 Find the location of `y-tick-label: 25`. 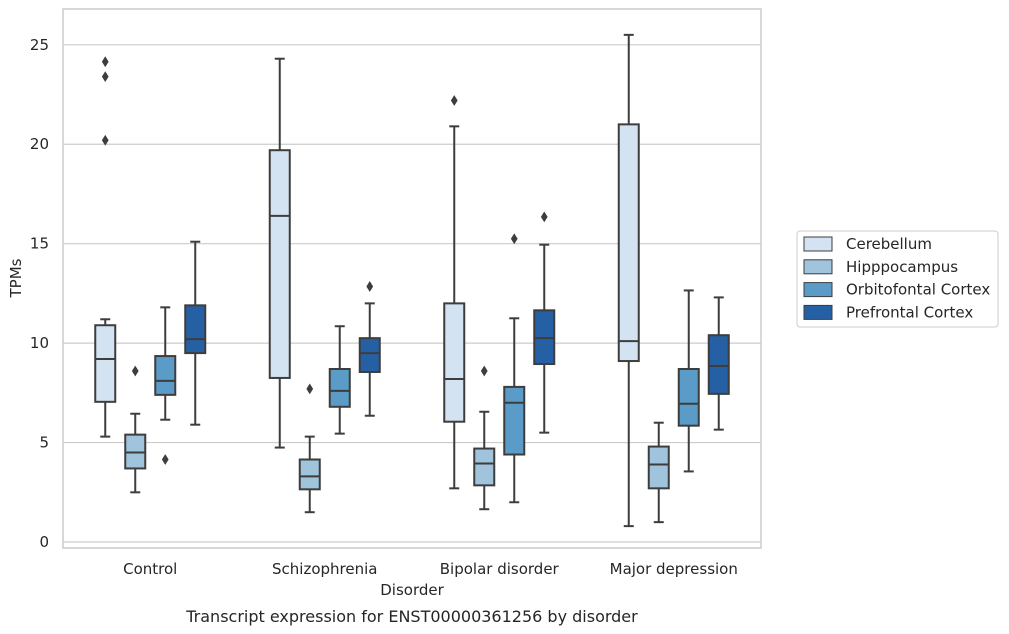

y-tick-label: 25 is located at coordinates (39, 45).